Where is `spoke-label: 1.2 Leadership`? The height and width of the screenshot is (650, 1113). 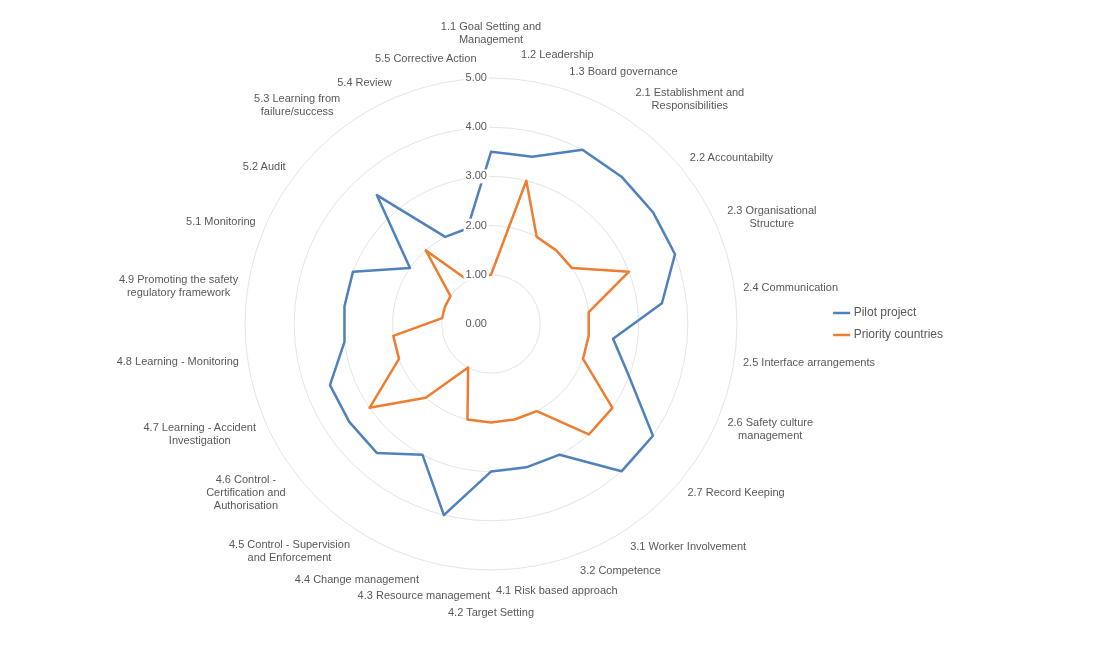
spoke-label: 1.2 Leadership is located at coordinates (557, 54).